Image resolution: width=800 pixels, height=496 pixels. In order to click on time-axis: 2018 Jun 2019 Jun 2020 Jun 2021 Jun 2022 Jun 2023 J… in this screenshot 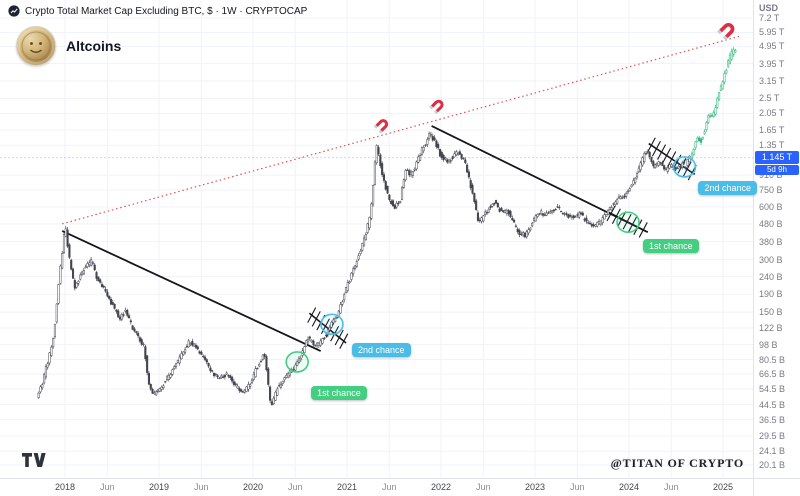, I will do `click(376, 487)`.